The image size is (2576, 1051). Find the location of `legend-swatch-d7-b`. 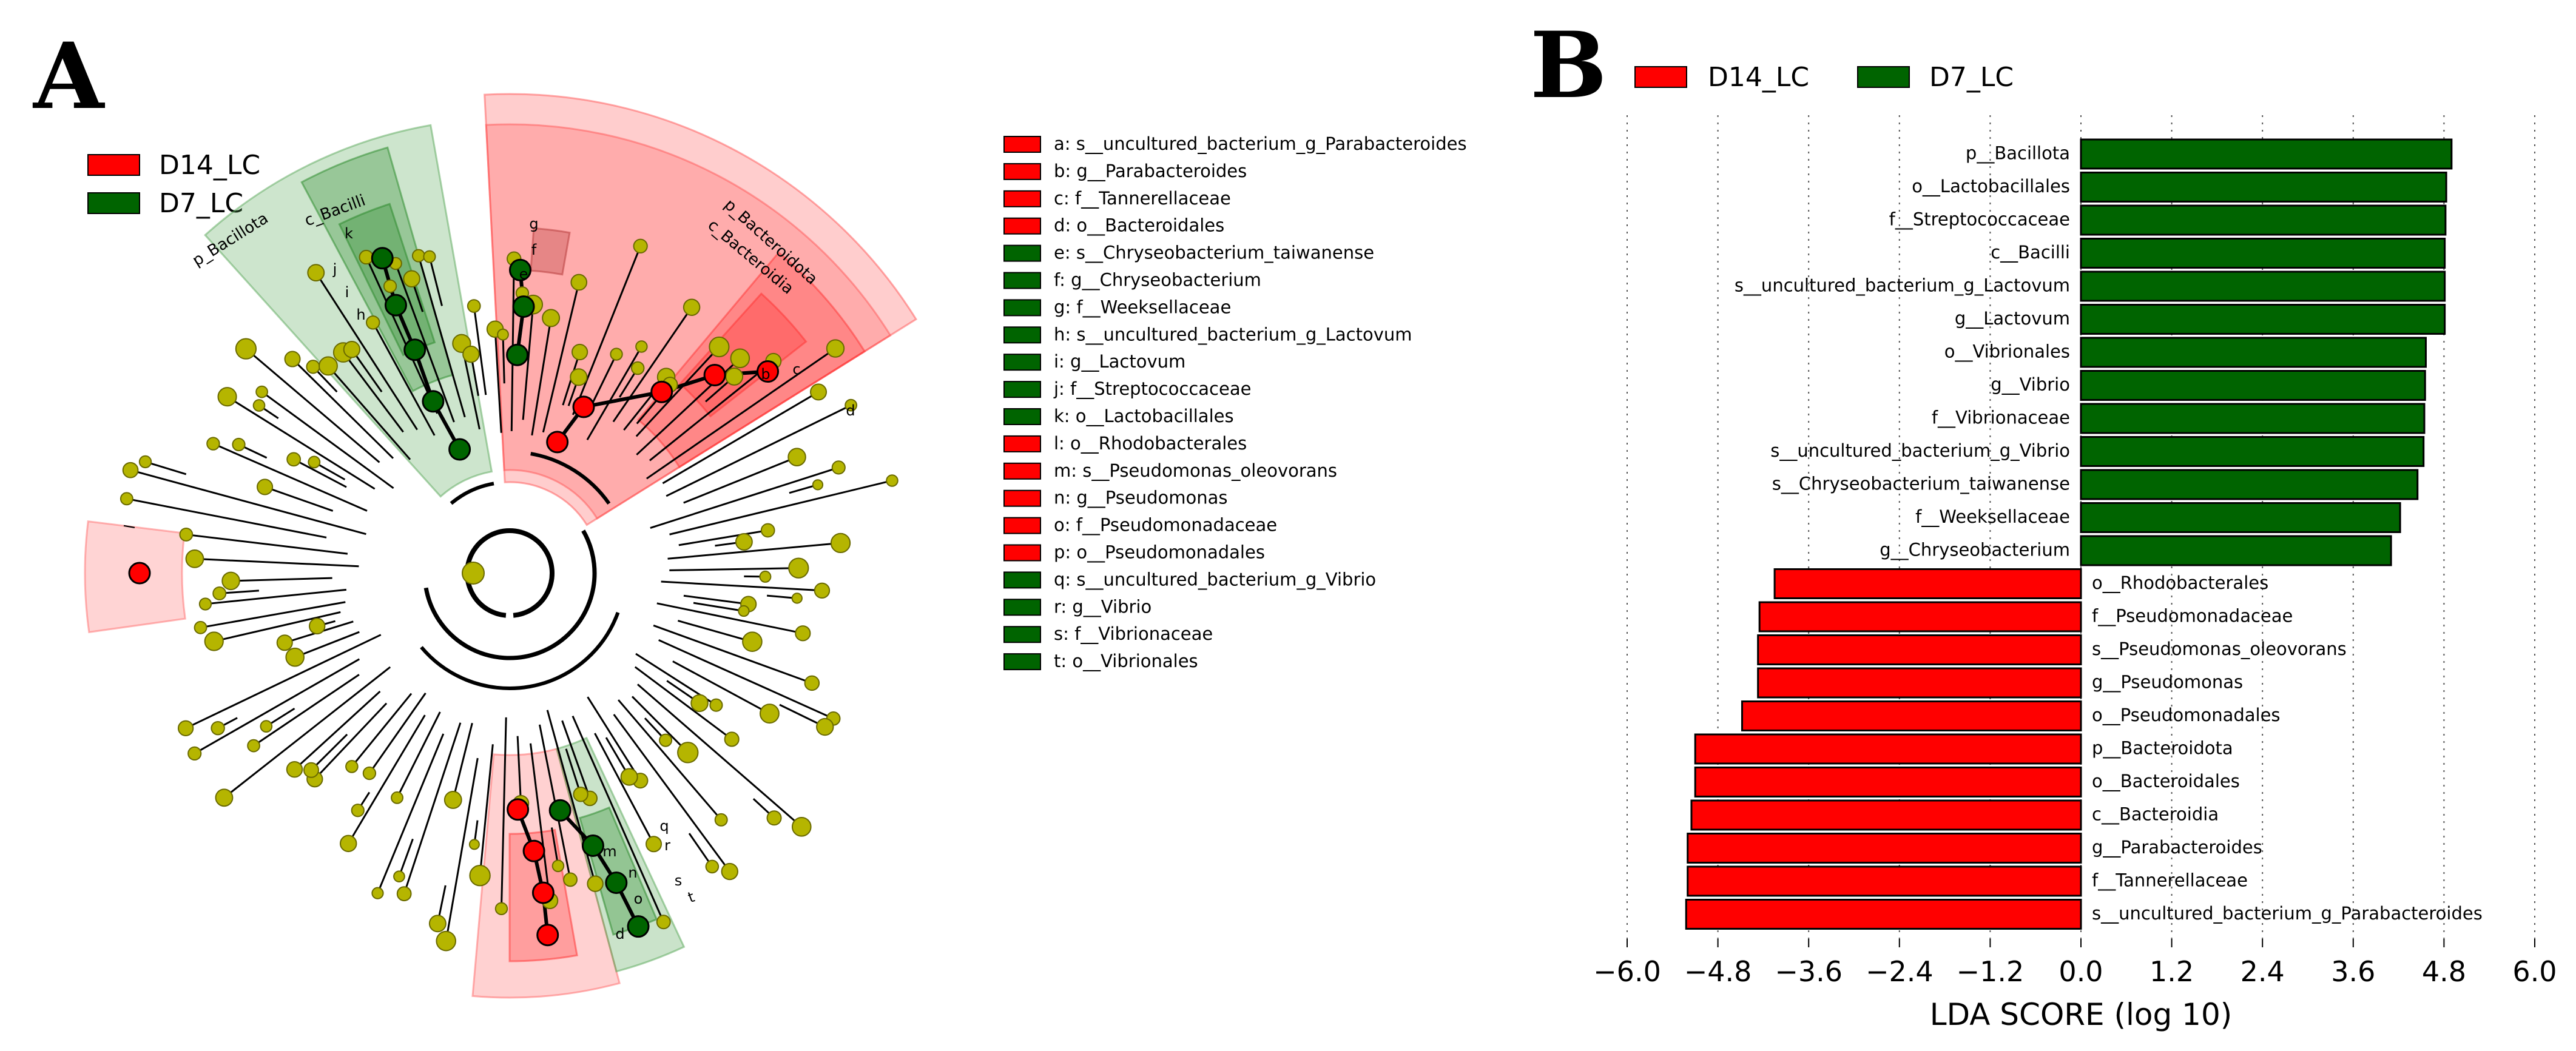

legend-swatch-d7-b is located at coordinates (1883, 77).